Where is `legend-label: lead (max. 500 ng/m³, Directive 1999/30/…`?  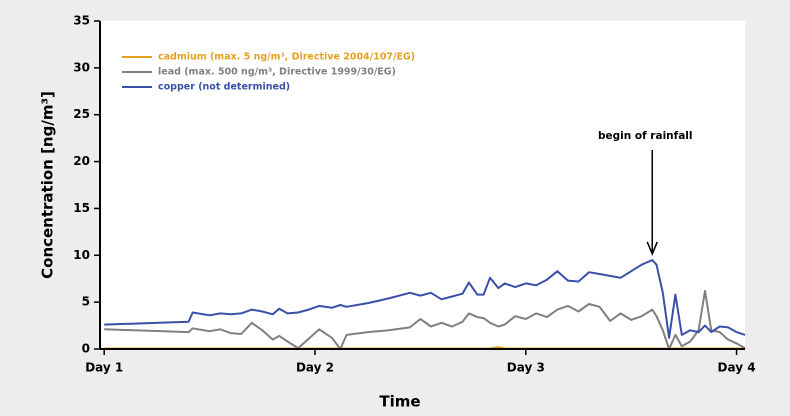 legend-label: lead (max. 500 ng/m³, Directive 1999/30/… is located at coordinates (277, 72).